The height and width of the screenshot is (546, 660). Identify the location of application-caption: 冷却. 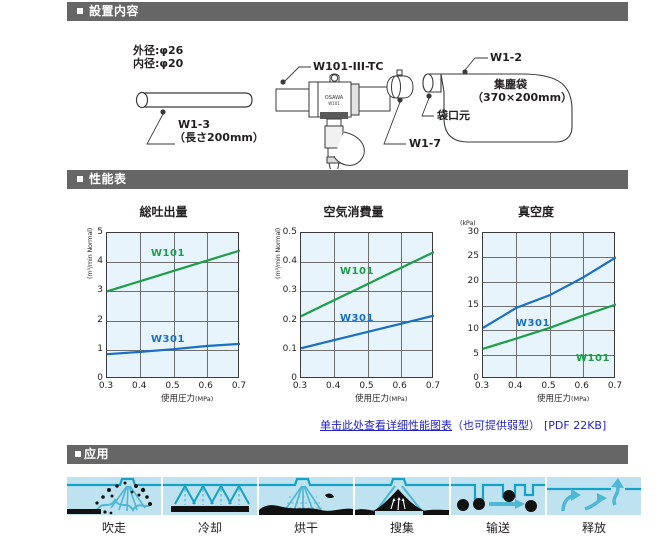
(209, 528).